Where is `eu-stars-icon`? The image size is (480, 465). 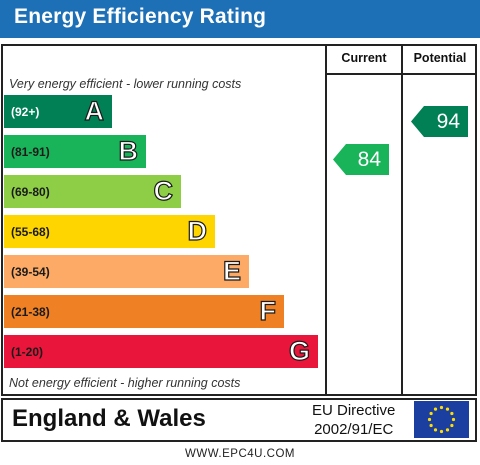
eu-stars-icon is located at coordinates (441, 419).